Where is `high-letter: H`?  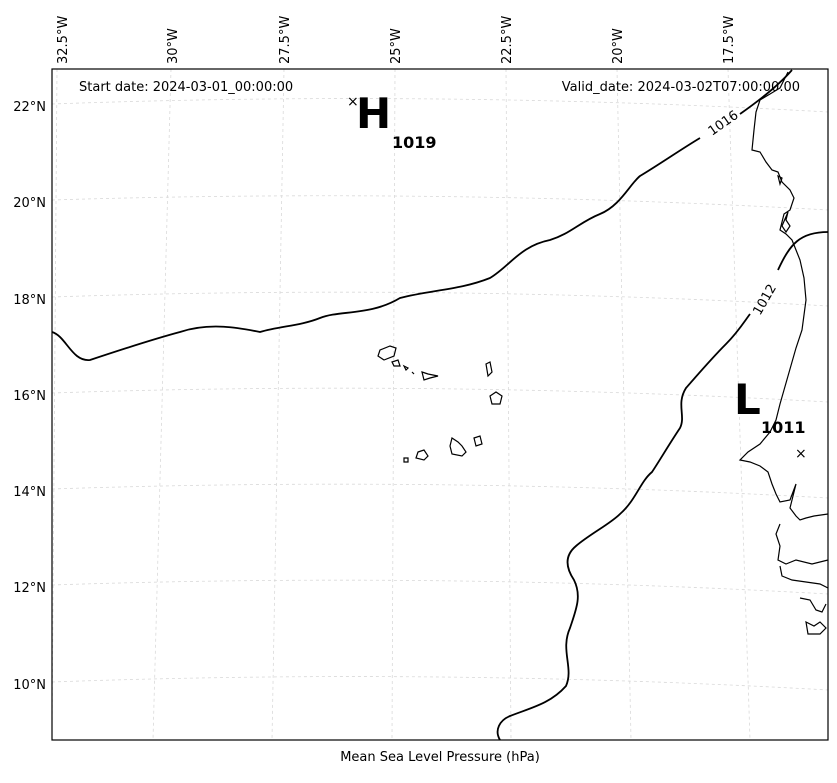
high-letter: H is located at coordinates (373, 113).